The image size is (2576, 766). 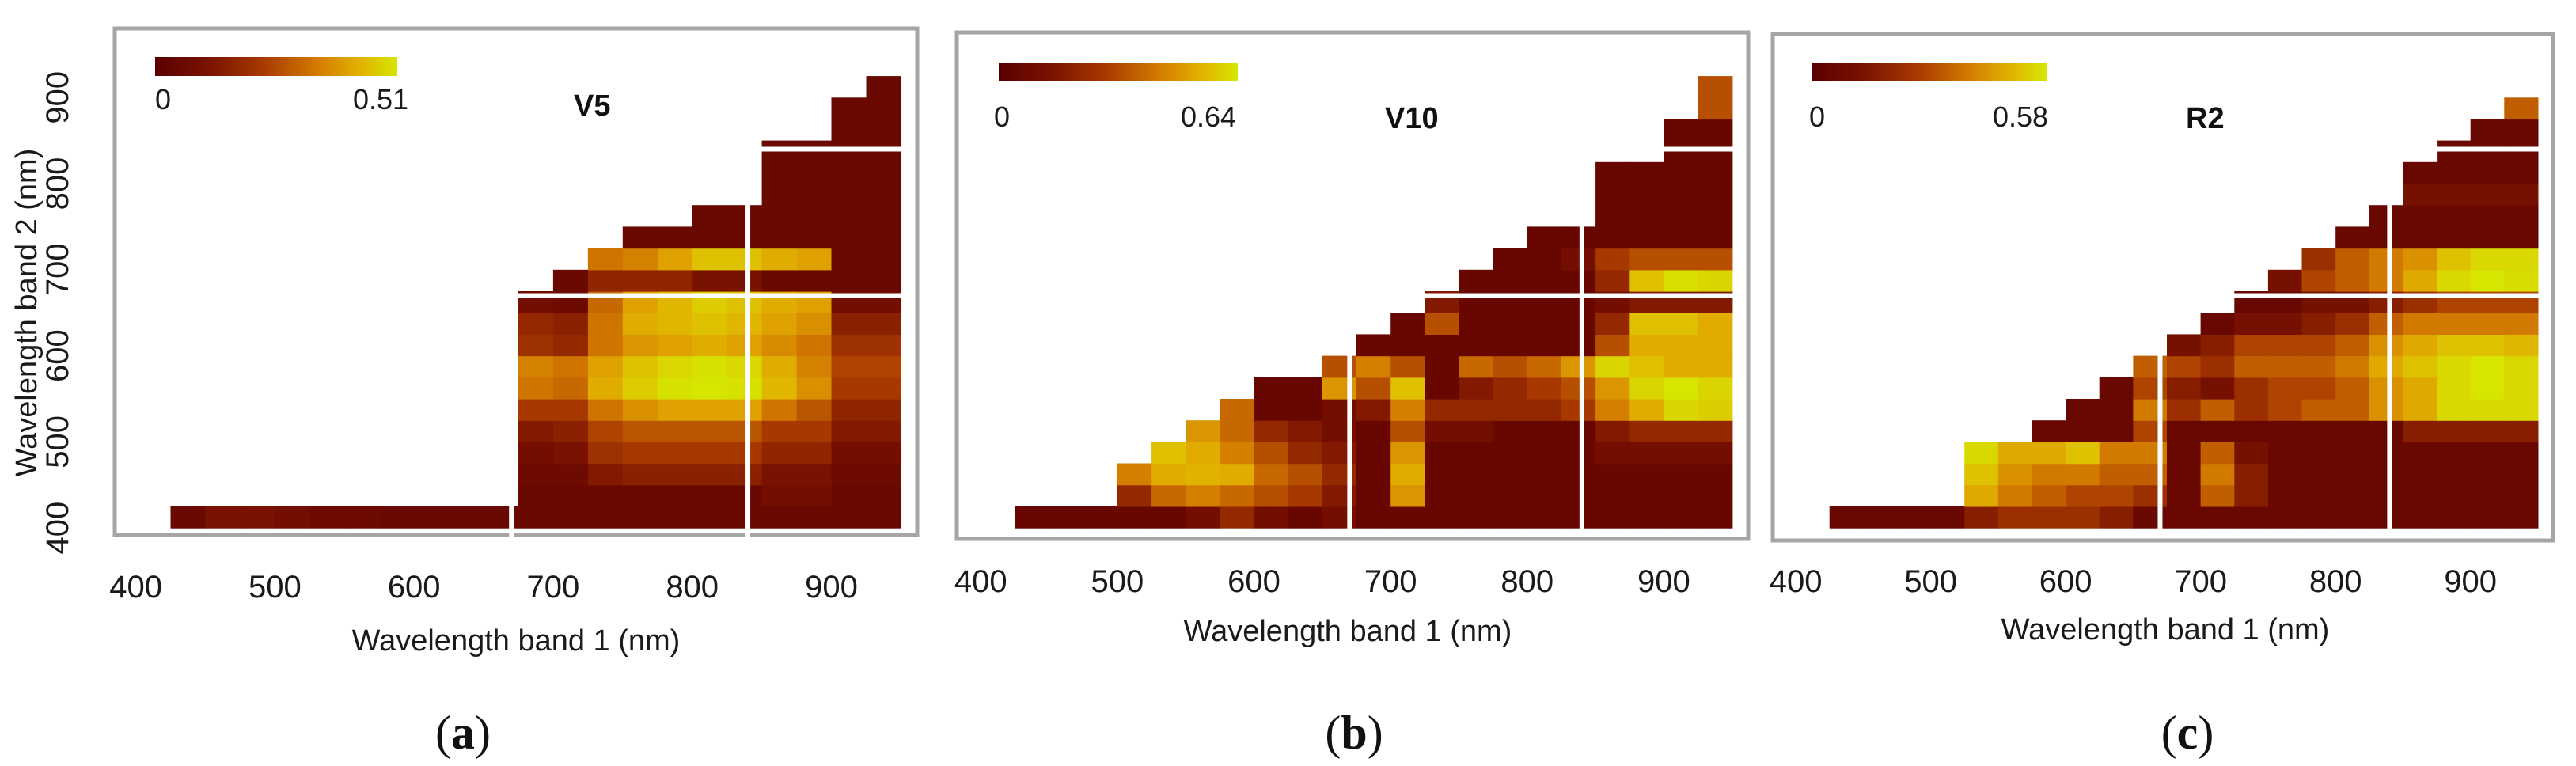 I want to click on color-scale-bar, so click(x=1118, y=72).